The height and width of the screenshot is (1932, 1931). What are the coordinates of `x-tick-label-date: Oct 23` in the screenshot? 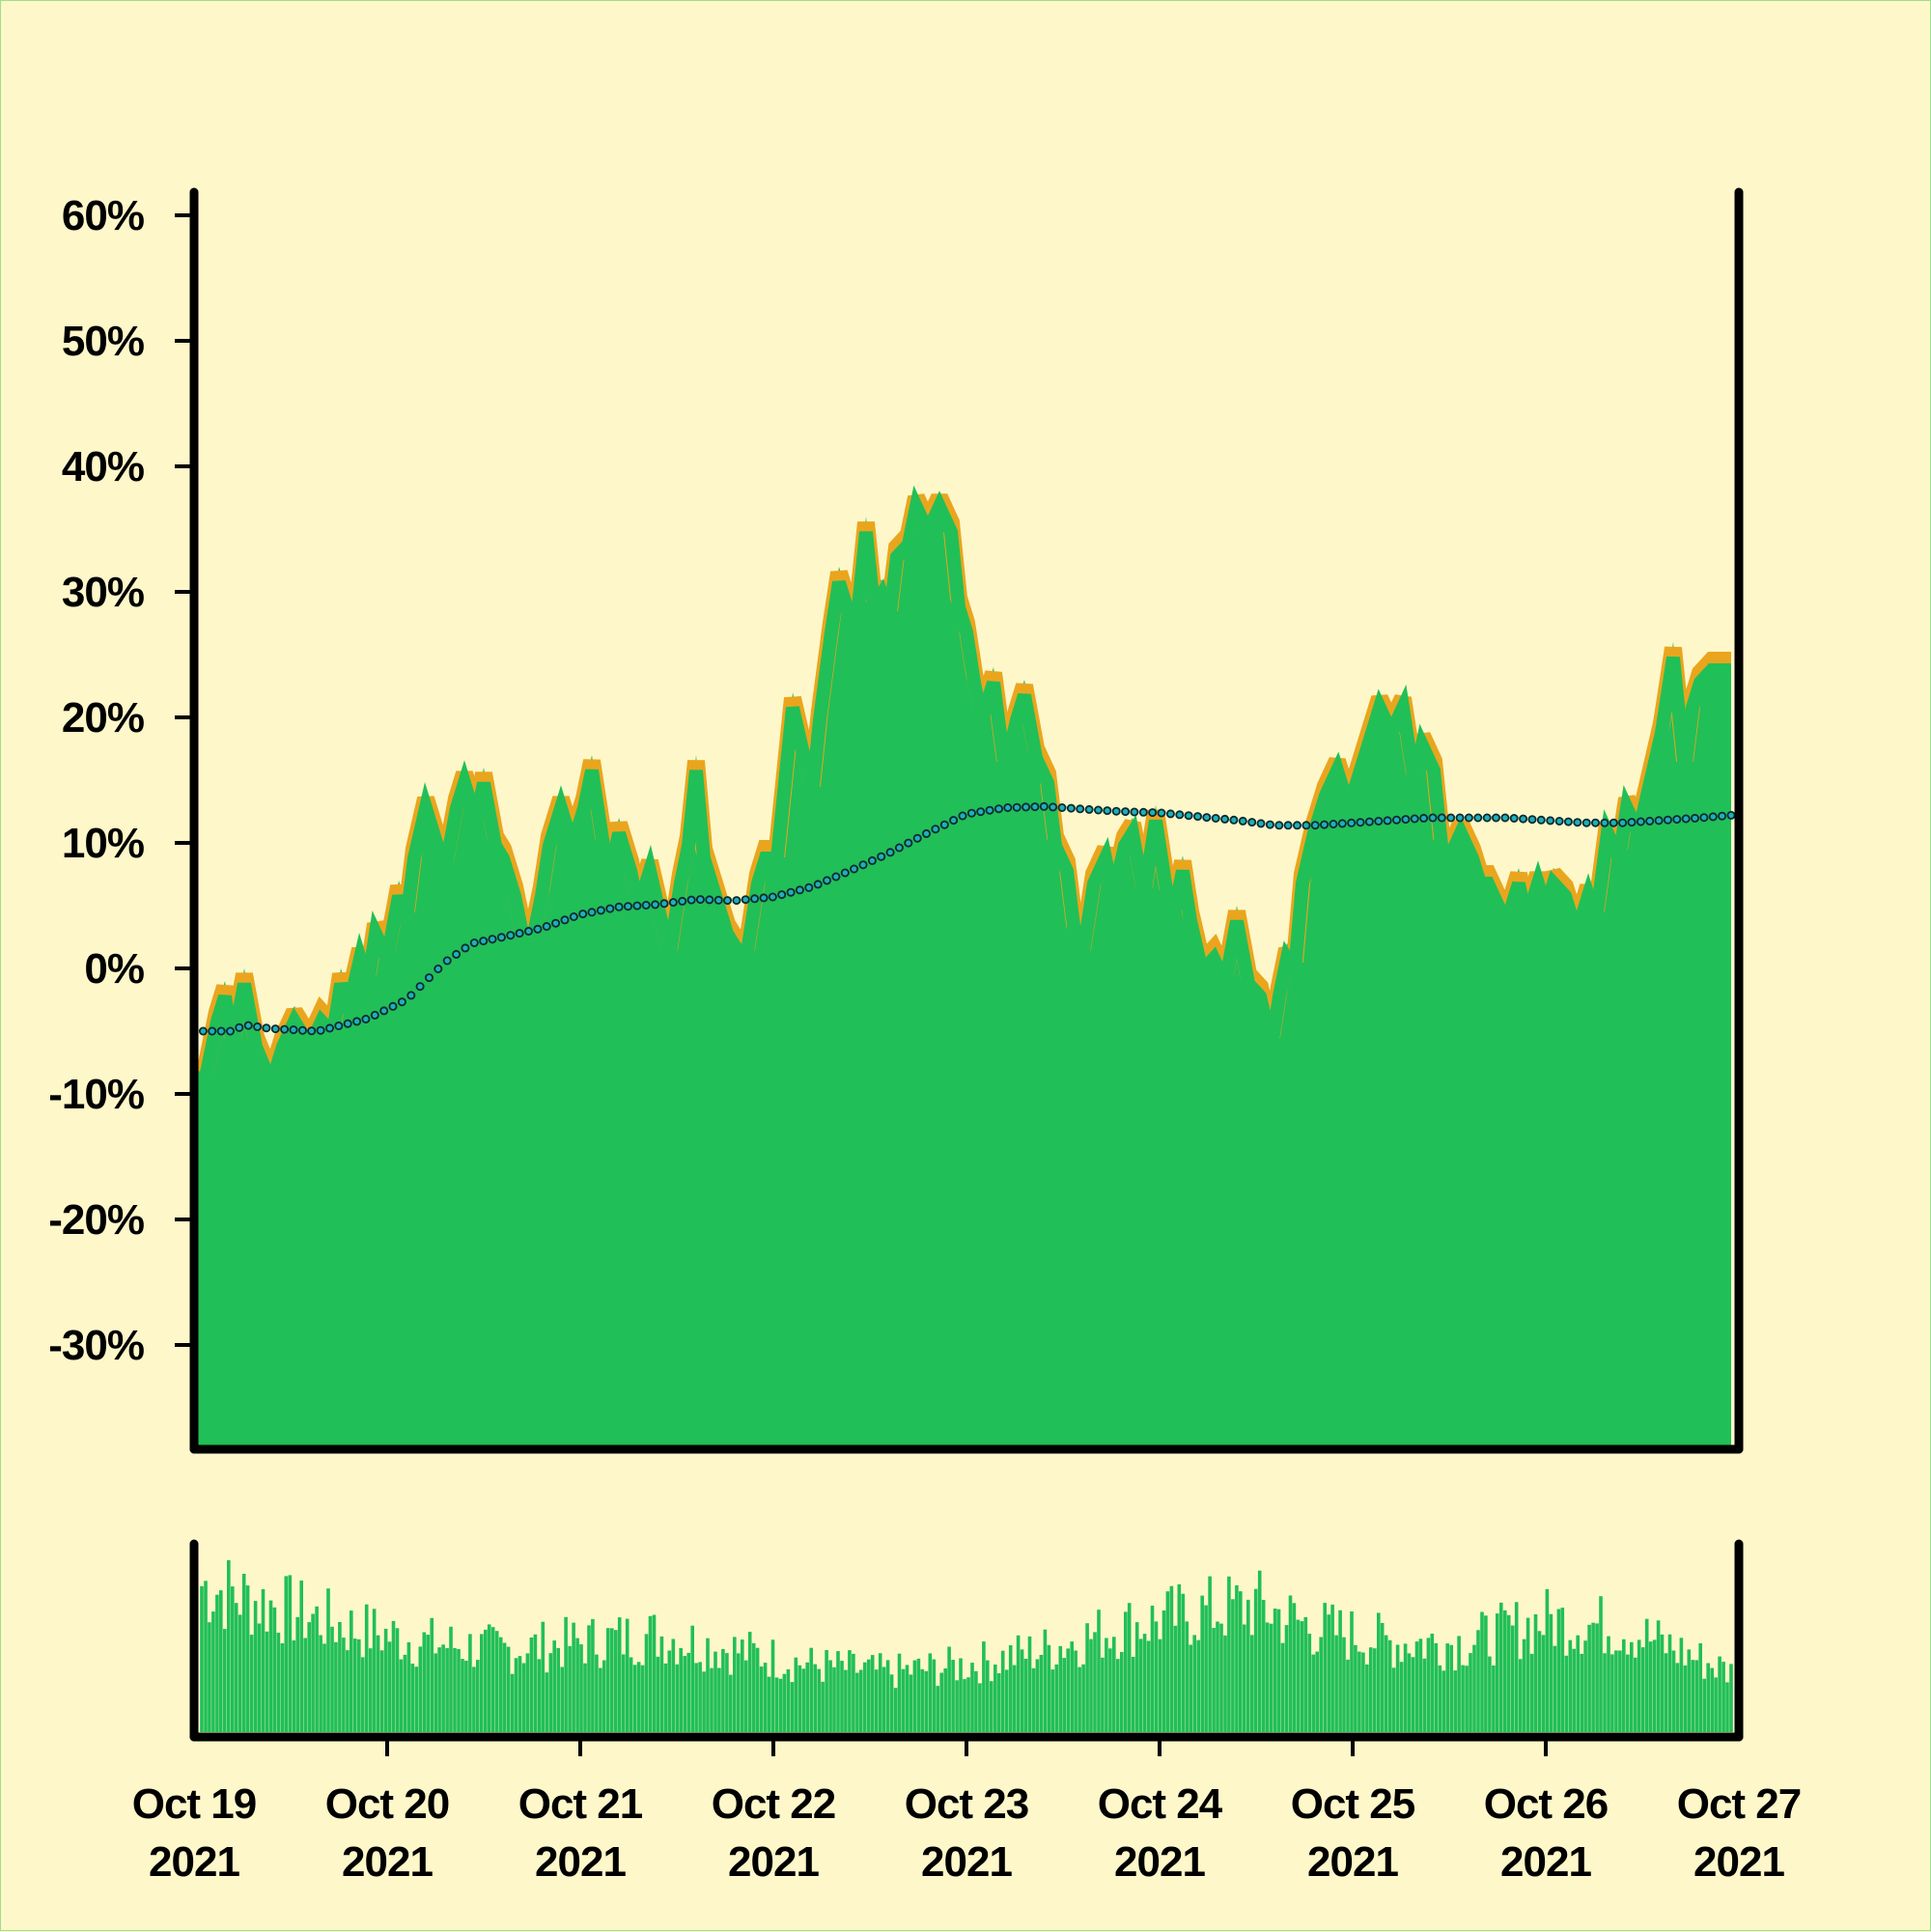 It's located at (967, 1804).